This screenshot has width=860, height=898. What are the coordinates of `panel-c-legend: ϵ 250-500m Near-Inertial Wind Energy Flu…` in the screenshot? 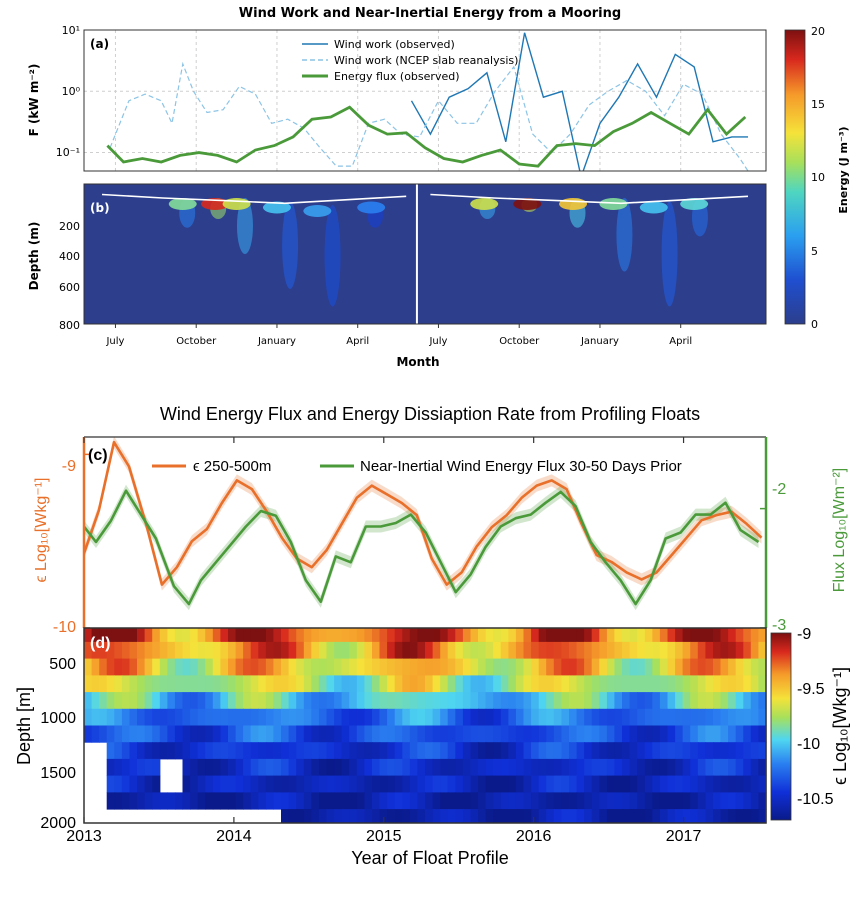 It's located at (417, 466).